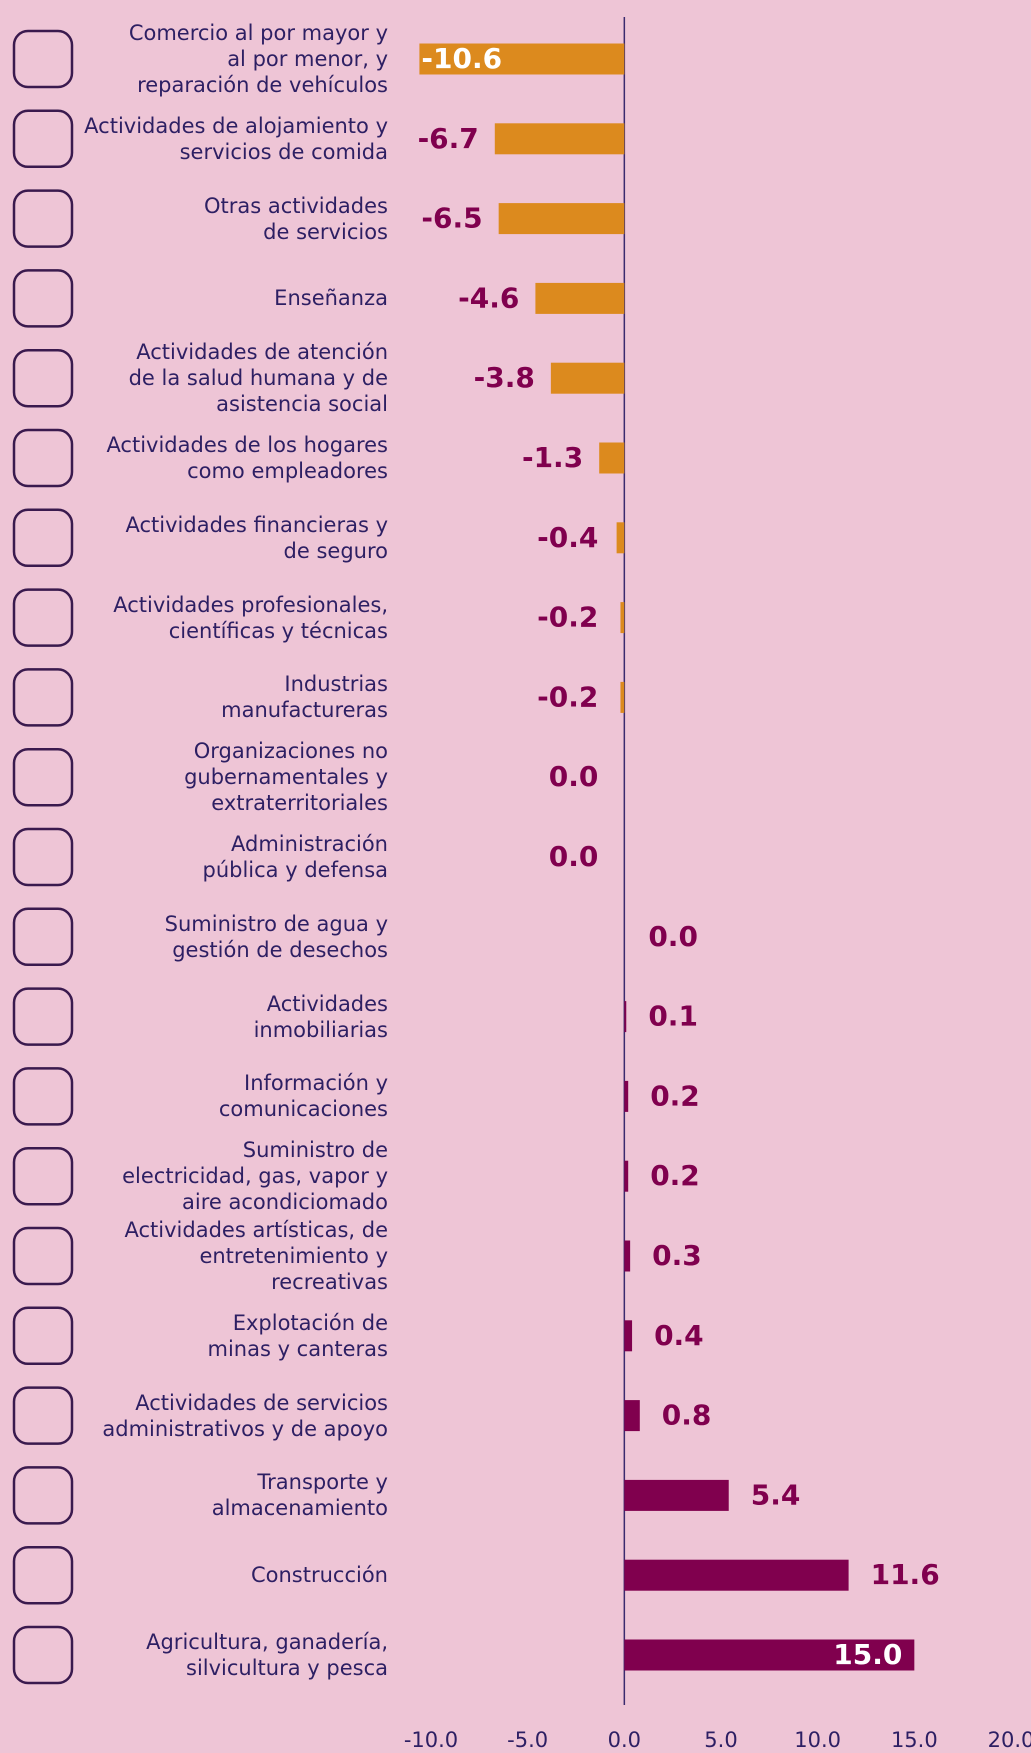 This screenshot has height=1753, width=1031. I want to click on value-label: 0.8, so click(687, 1415).